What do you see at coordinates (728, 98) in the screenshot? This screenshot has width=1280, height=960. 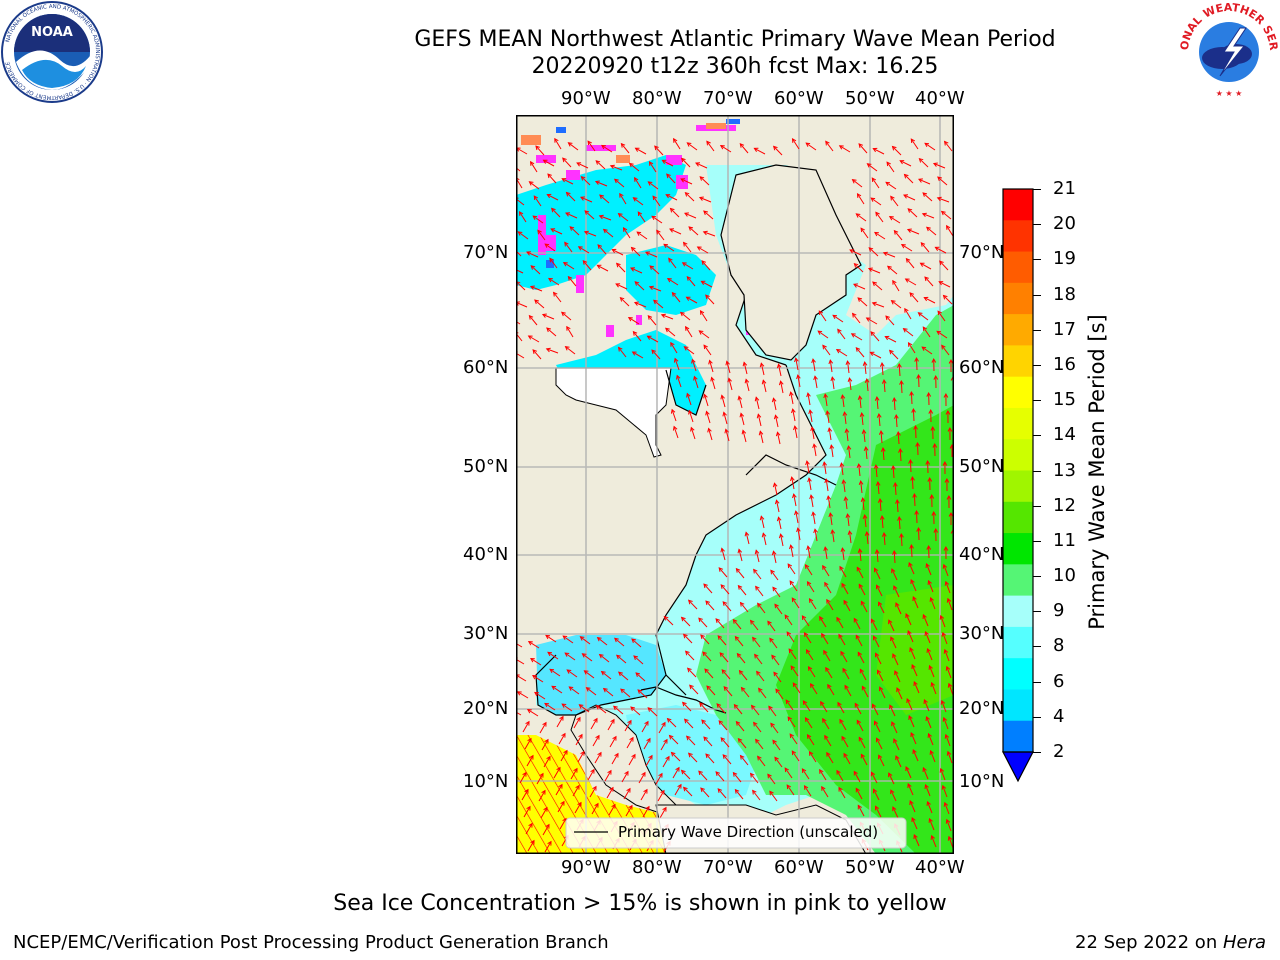 I see `lon-label-top: 70°W` at bounding box center [728, 98].